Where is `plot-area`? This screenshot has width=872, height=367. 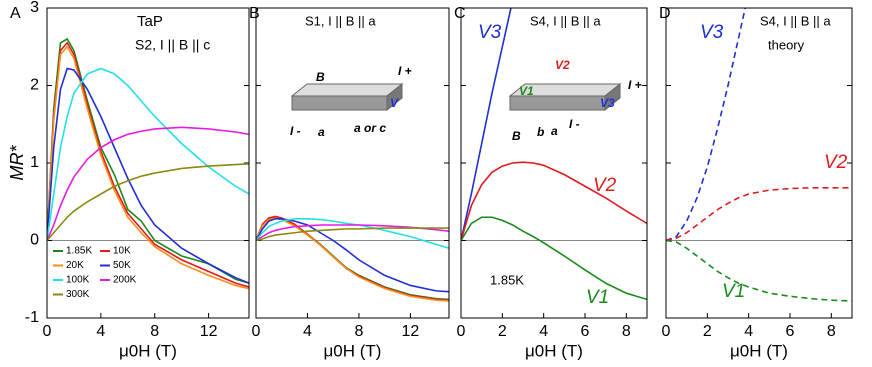
plot-area is located at coordinates (352, 258).